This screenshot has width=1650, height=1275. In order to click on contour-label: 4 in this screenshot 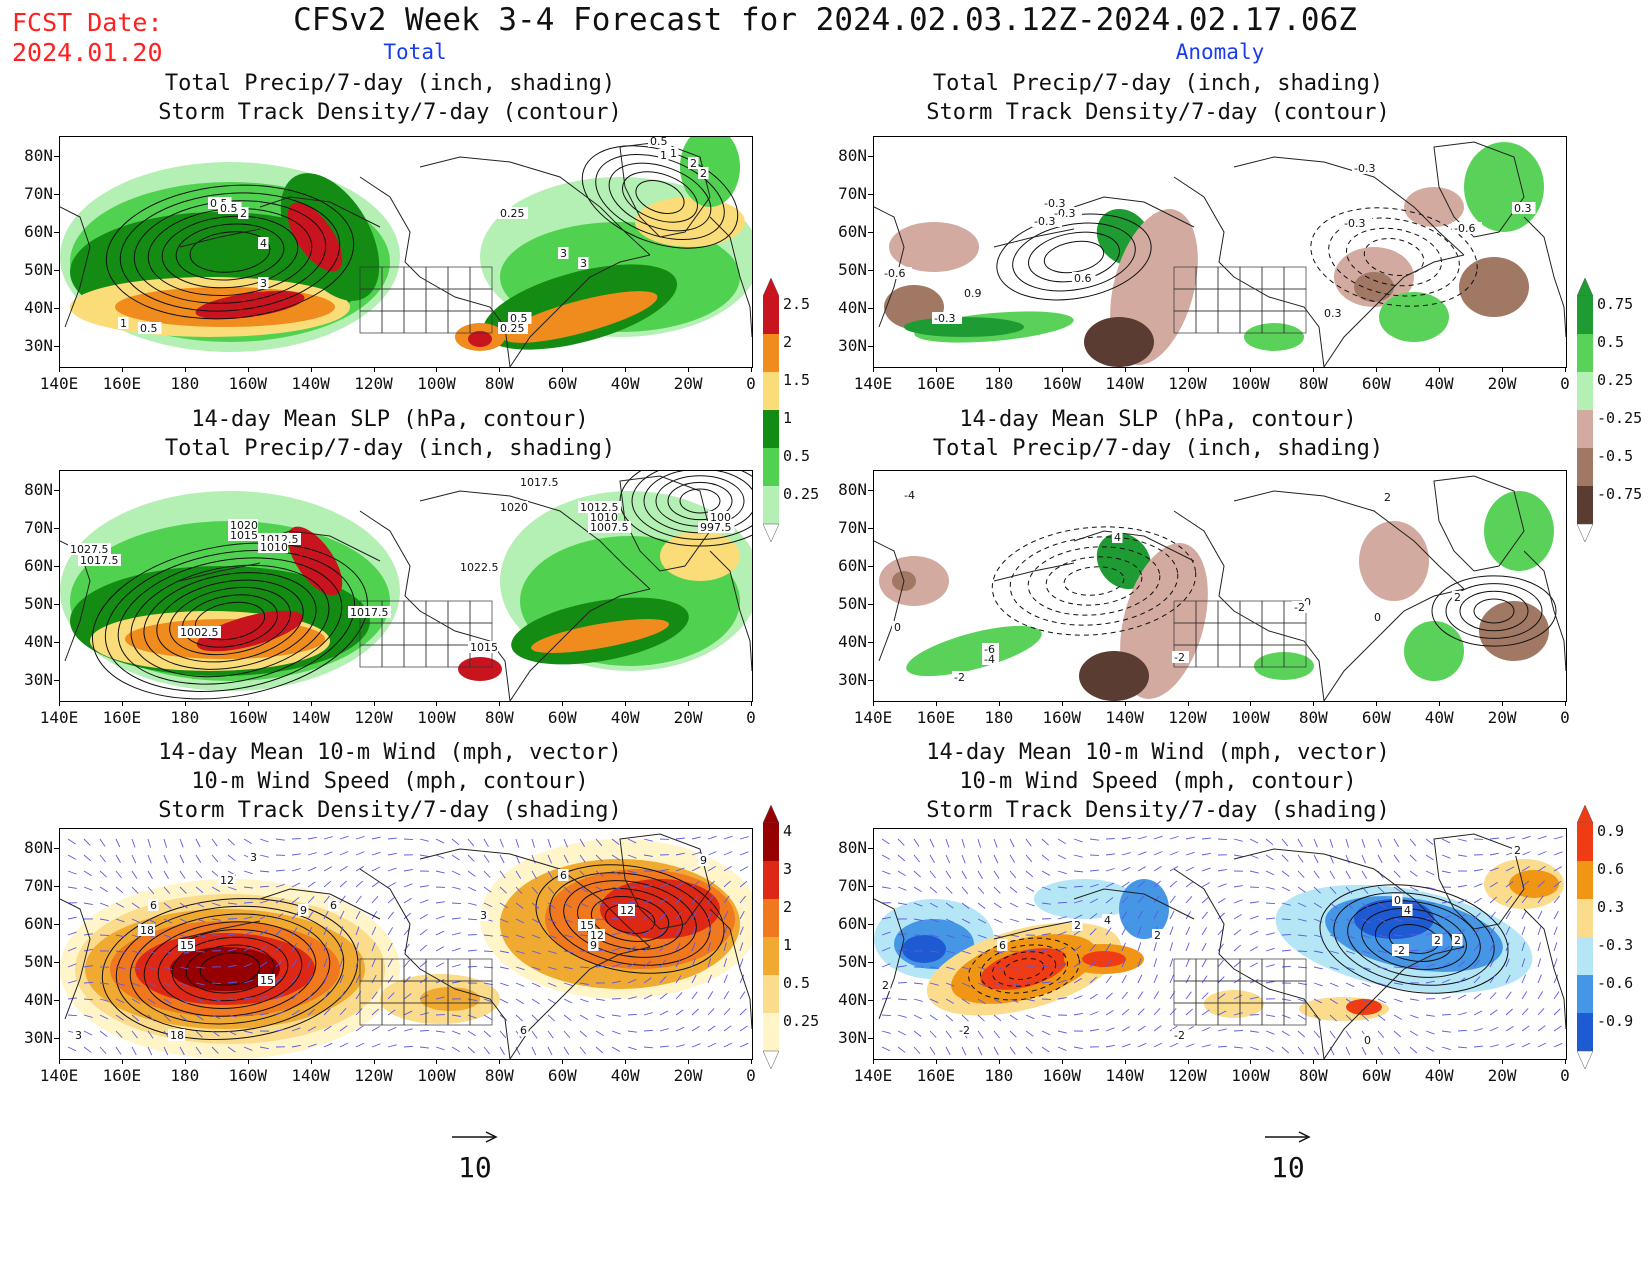, I will do `click(1107, 920)`.